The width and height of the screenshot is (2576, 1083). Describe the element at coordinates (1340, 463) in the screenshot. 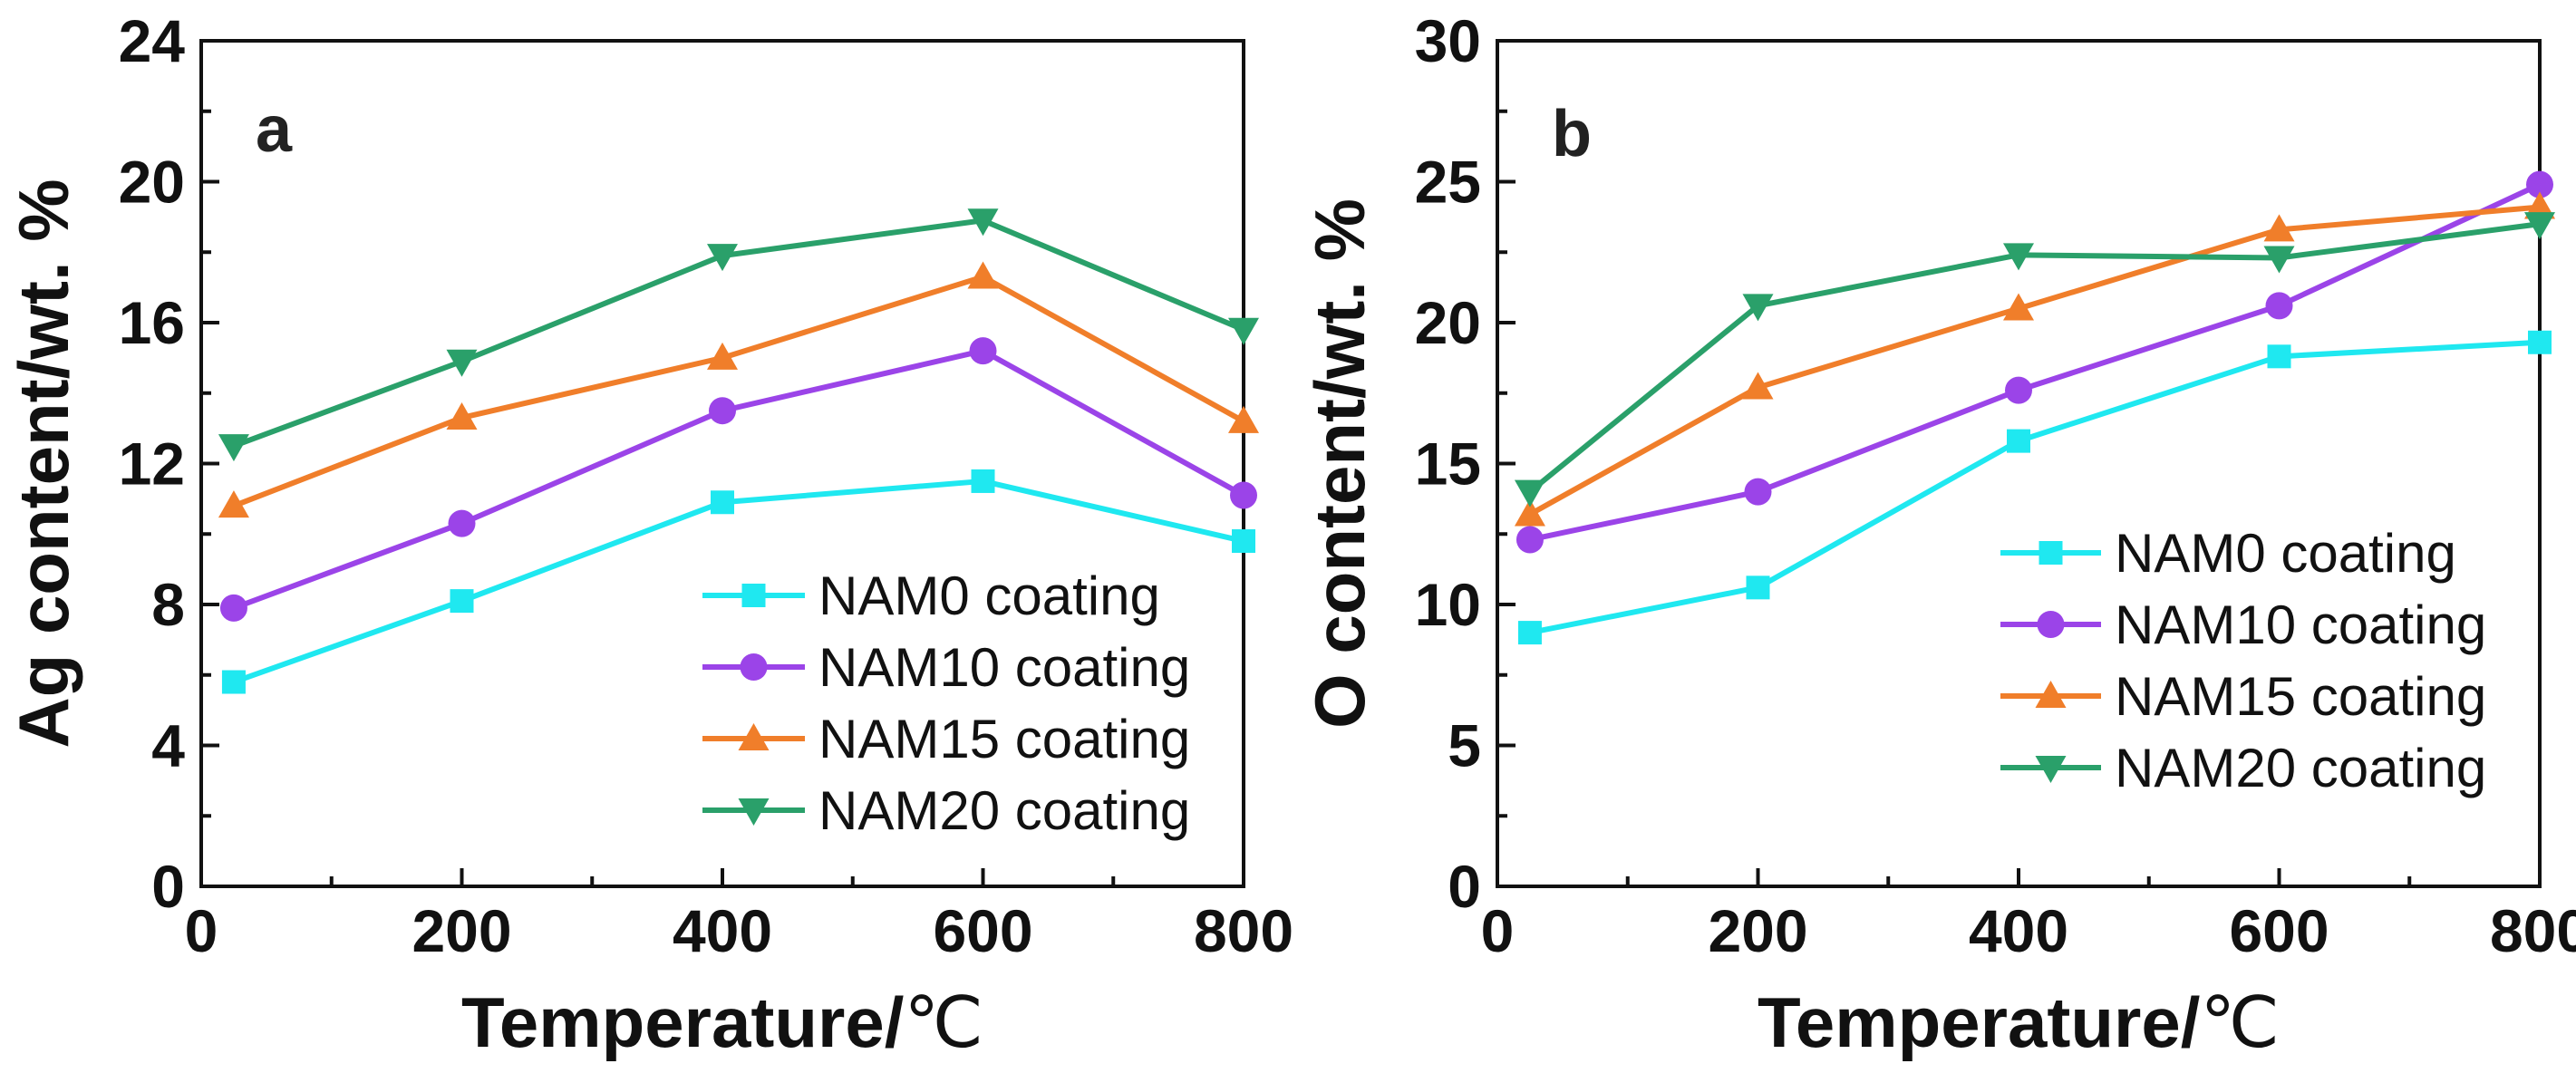

I see `y-axis-title: O content/wt. %` at that location.